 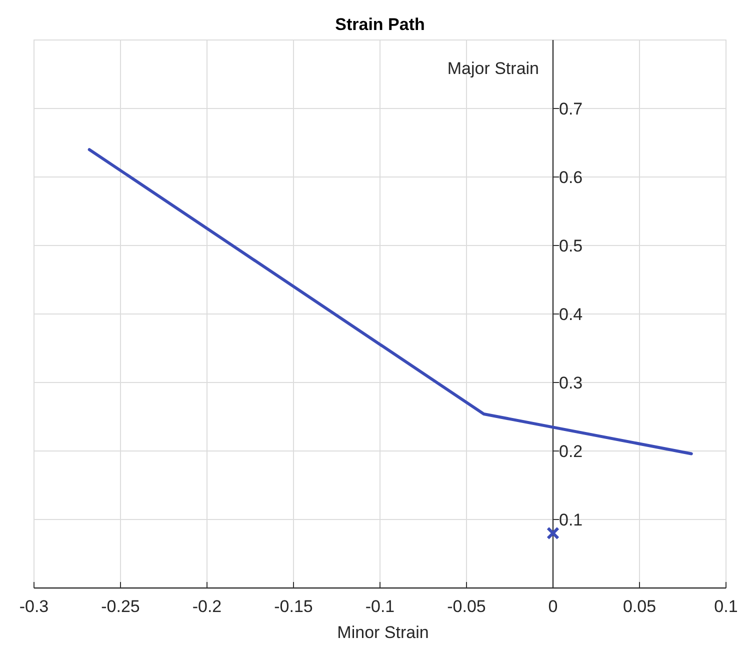 I want to click on y-axis-title: Major Strain, so click(x=493, y=68).